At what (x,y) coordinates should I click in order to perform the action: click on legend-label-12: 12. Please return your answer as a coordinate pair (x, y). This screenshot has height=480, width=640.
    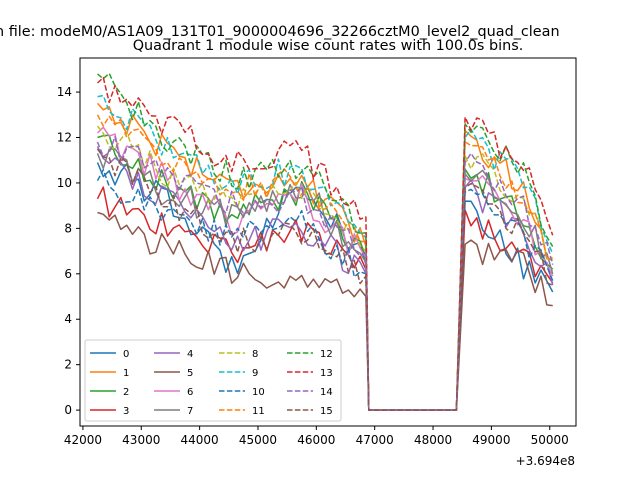
    Looking at the image, I should click on (326, 354).